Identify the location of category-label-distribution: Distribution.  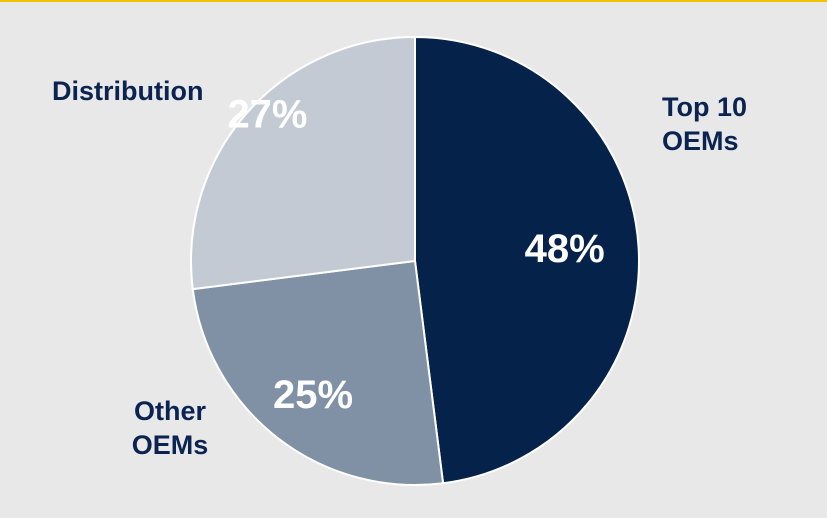
(127, 91).